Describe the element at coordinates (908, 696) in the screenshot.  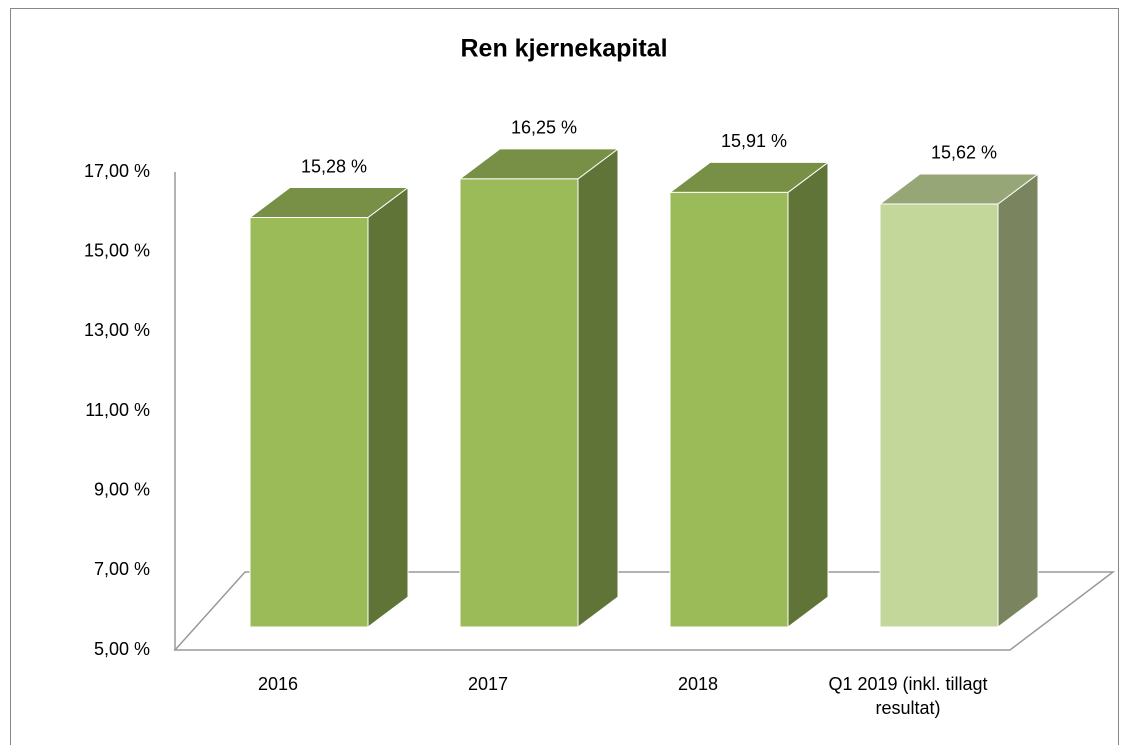
I see `x-tick-label: Q1 2019 (inkl. tillagt resultat)` at that location.